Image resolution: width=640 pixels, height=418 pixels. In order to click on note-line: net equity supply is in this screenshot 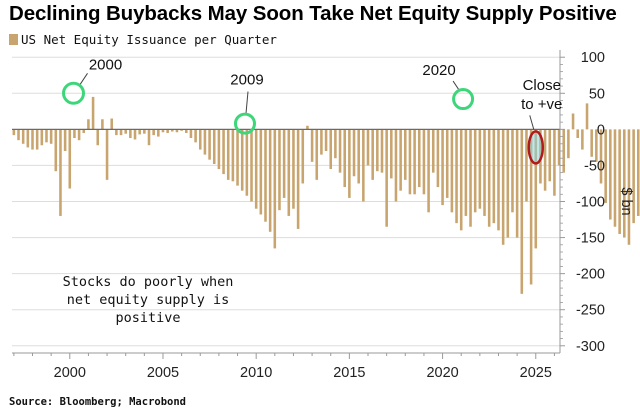, I will do `click(148, 300)`.